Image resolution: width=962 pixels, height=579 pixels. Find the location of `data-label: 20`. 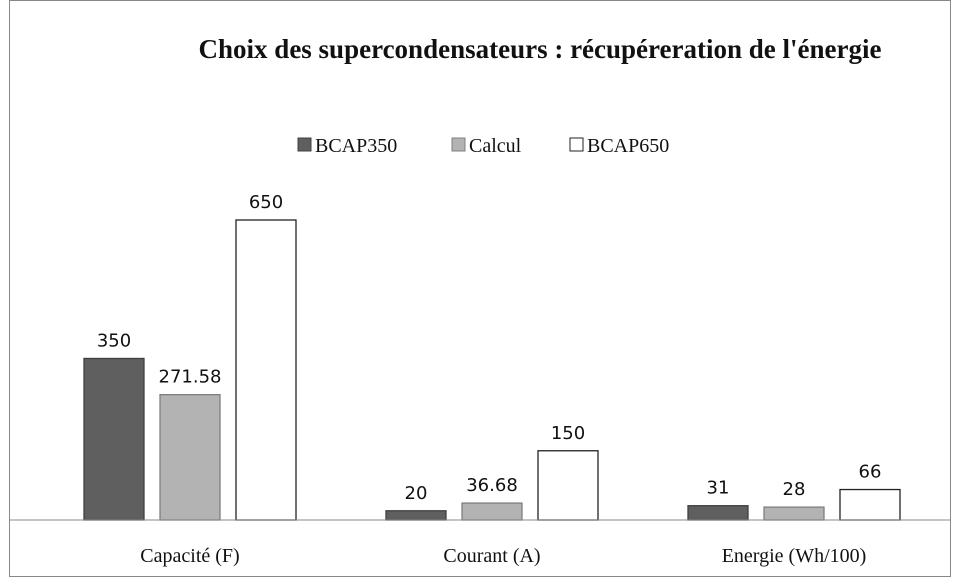

data-label: 20 is located at coordinates (416, 493).